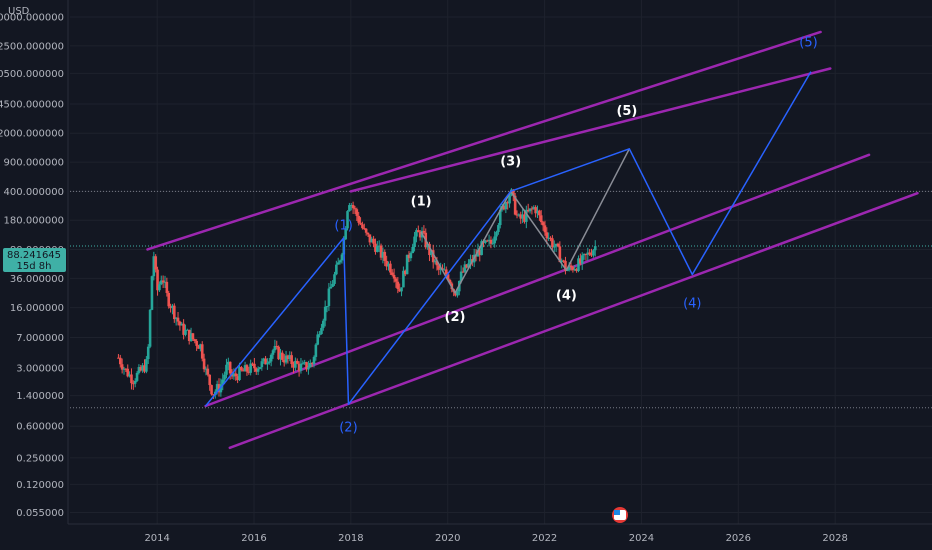 The image size is (932, 550). What do you see at coordinates (447, 538) in the screenshot?
I see `x-tick-label: 2020` at bounding box center [447, 538].